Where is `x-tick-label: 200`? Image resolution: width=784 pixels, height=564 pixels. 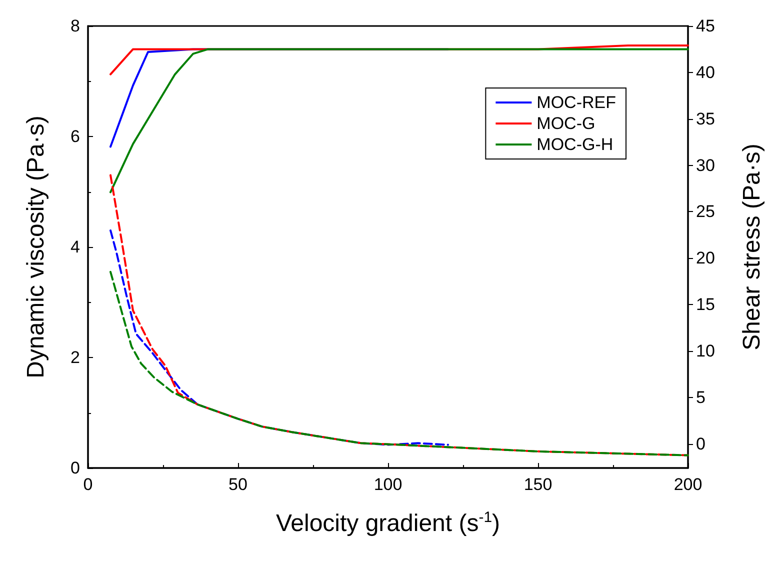
x-tick-label: 200 is located at coordinates (688, 484).